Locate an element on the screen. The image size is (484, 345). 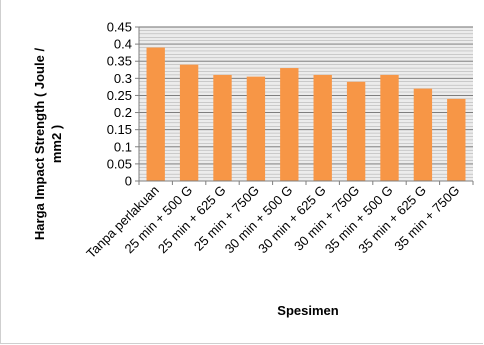
y-tick-label: 0.3 is located at coordinates (123, 78).